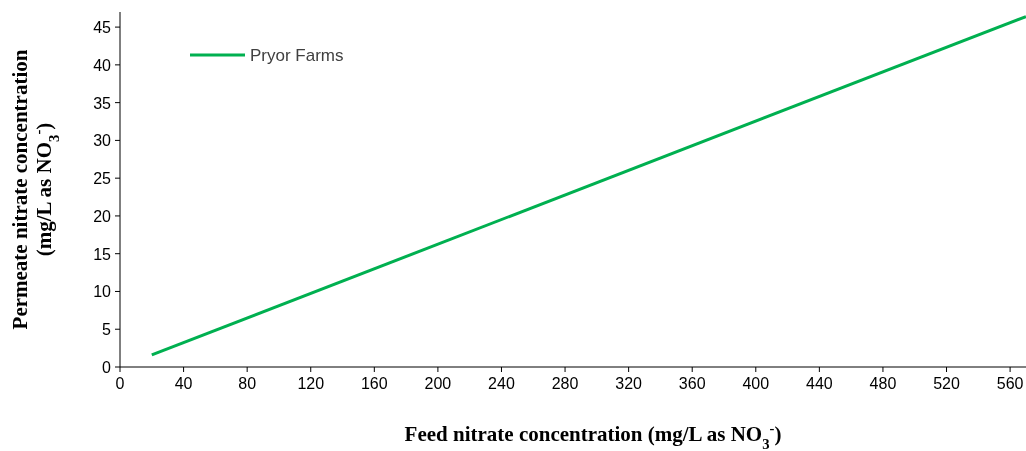  Describe the element at coordinates (311, 383) in the screenshot. I see `x-tick-label: 120` at that location.